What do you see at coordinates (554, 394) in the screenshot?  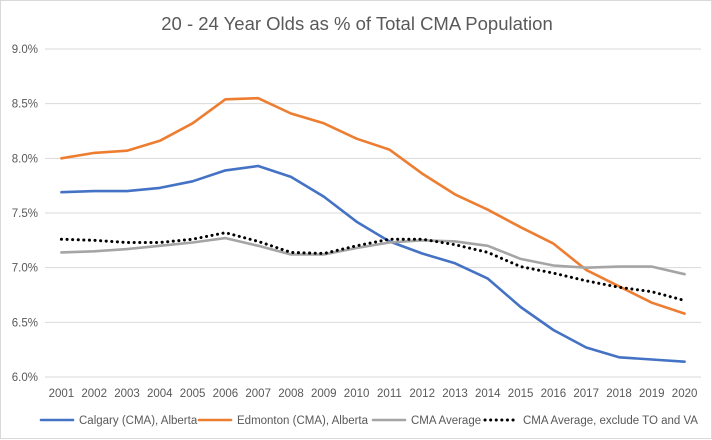 I see `x-tick-label: 2016` at bounding box center [554, 394].